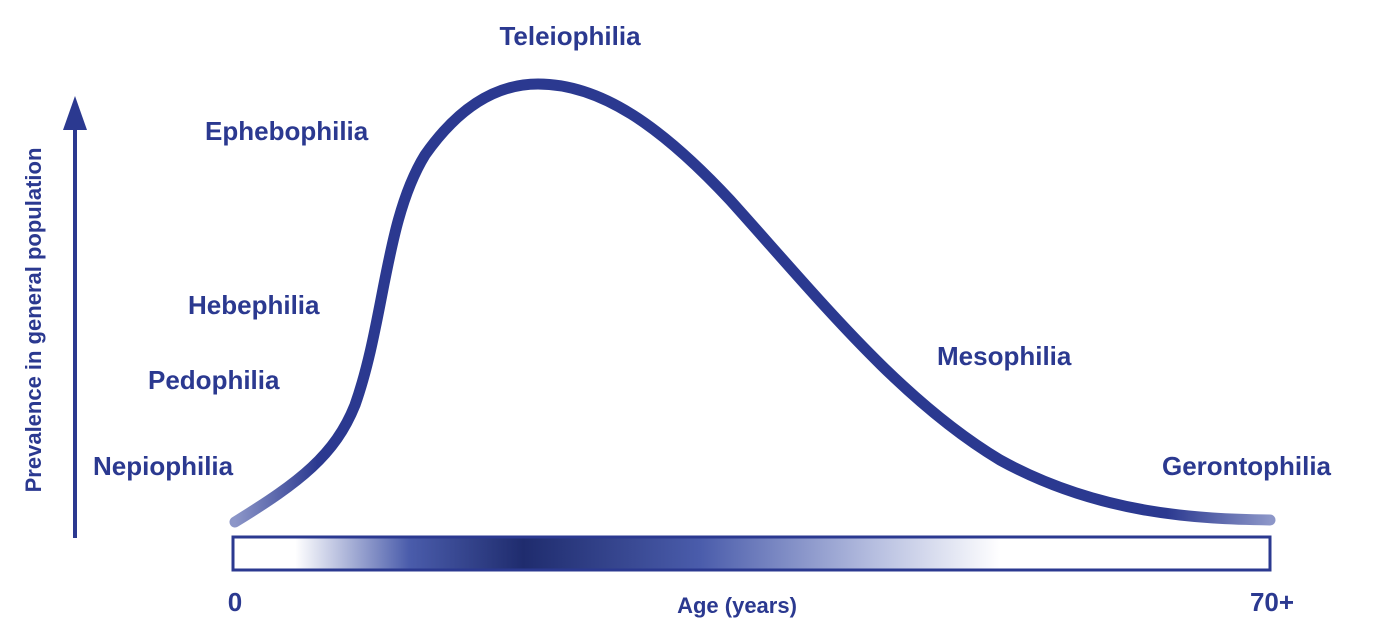 The image size is (1377, 643). I want to click on x-start-label: 0, so click(235, 602).